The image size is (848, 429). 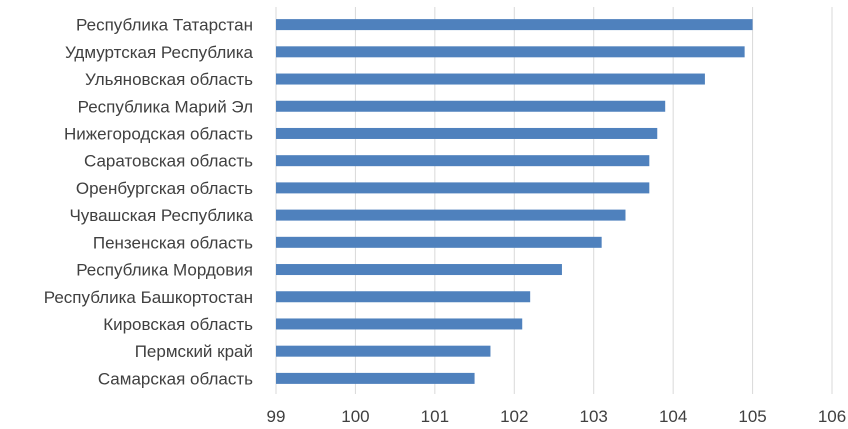 I want to click on category-label: Республика Мордовия, so click(x=164, y=270).